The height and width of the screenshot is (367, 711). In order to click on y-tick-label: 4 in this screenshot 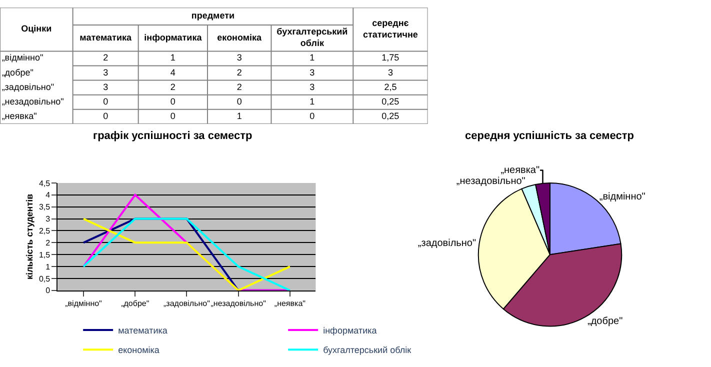, I will do `click(48, 195)`.